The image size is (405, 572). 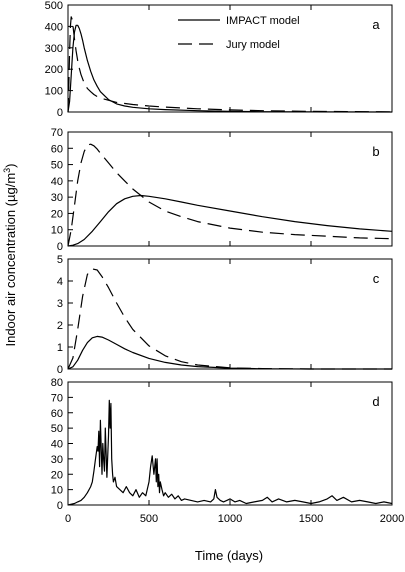 What do you see at coordinates (54, 70) in the screenshot?
I see `panel-a-y-tick-label: 200` at bounding box center [54, 70].